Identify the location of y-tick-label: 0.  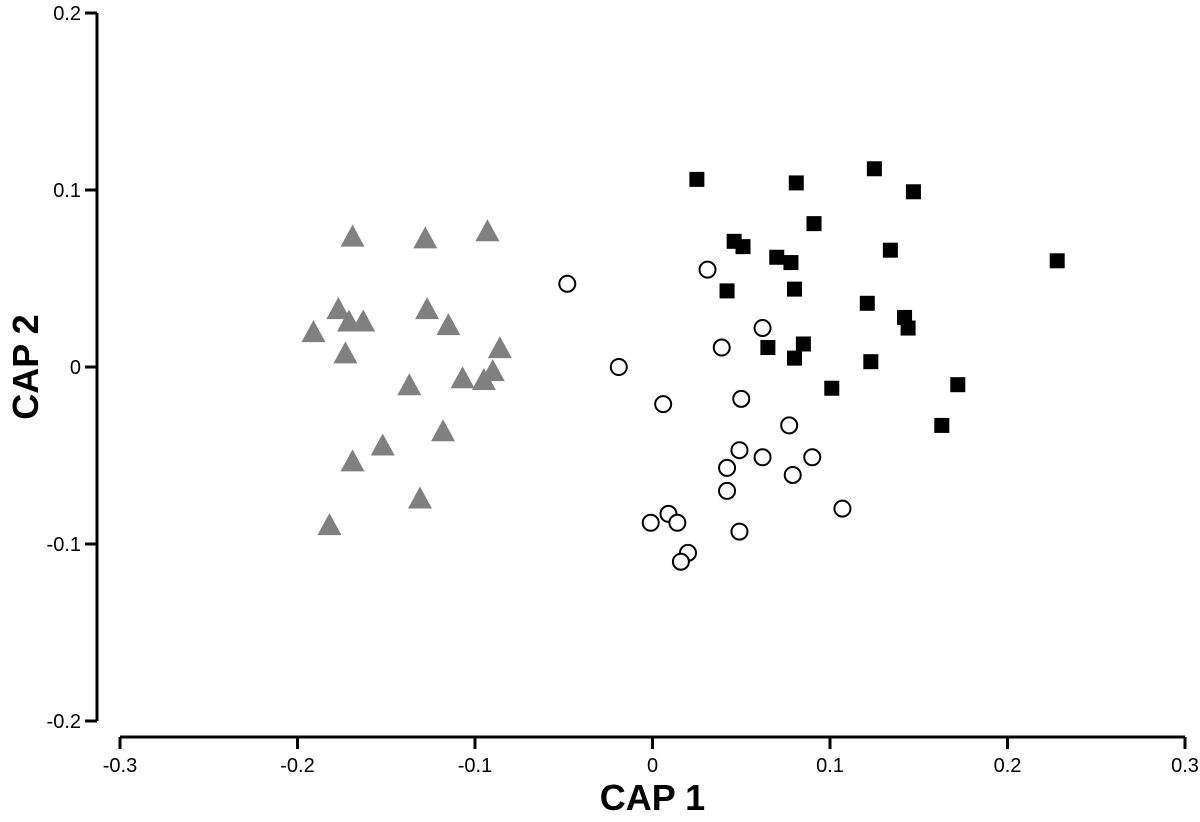
(75, 368).